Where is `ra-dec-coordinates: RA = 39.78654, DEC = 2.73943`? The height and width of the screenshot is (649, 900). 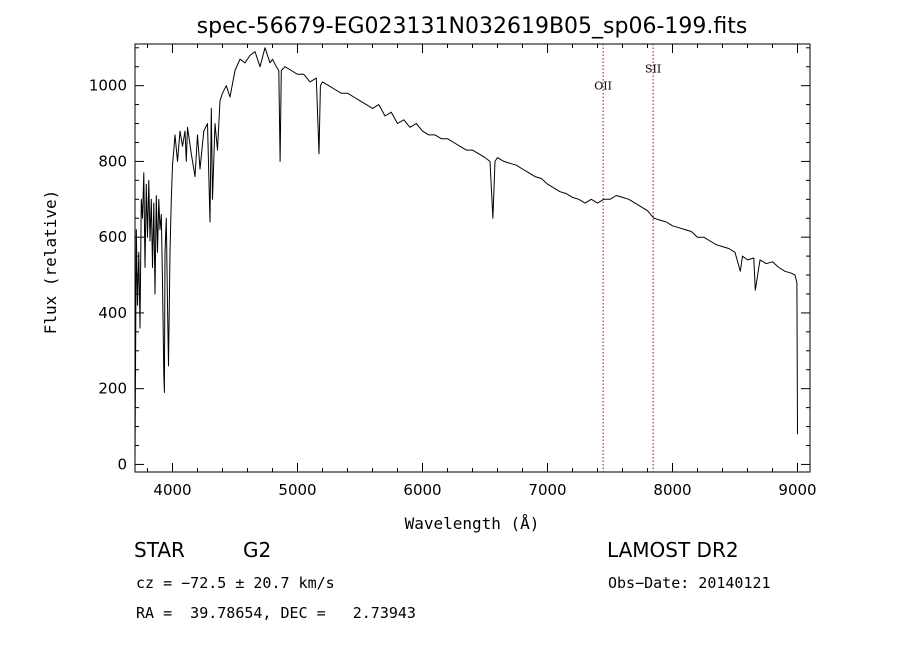
ra-dec-coordinates: RA = 39.78654, DEC = 2.73943 is located at coordinates (276, 613).